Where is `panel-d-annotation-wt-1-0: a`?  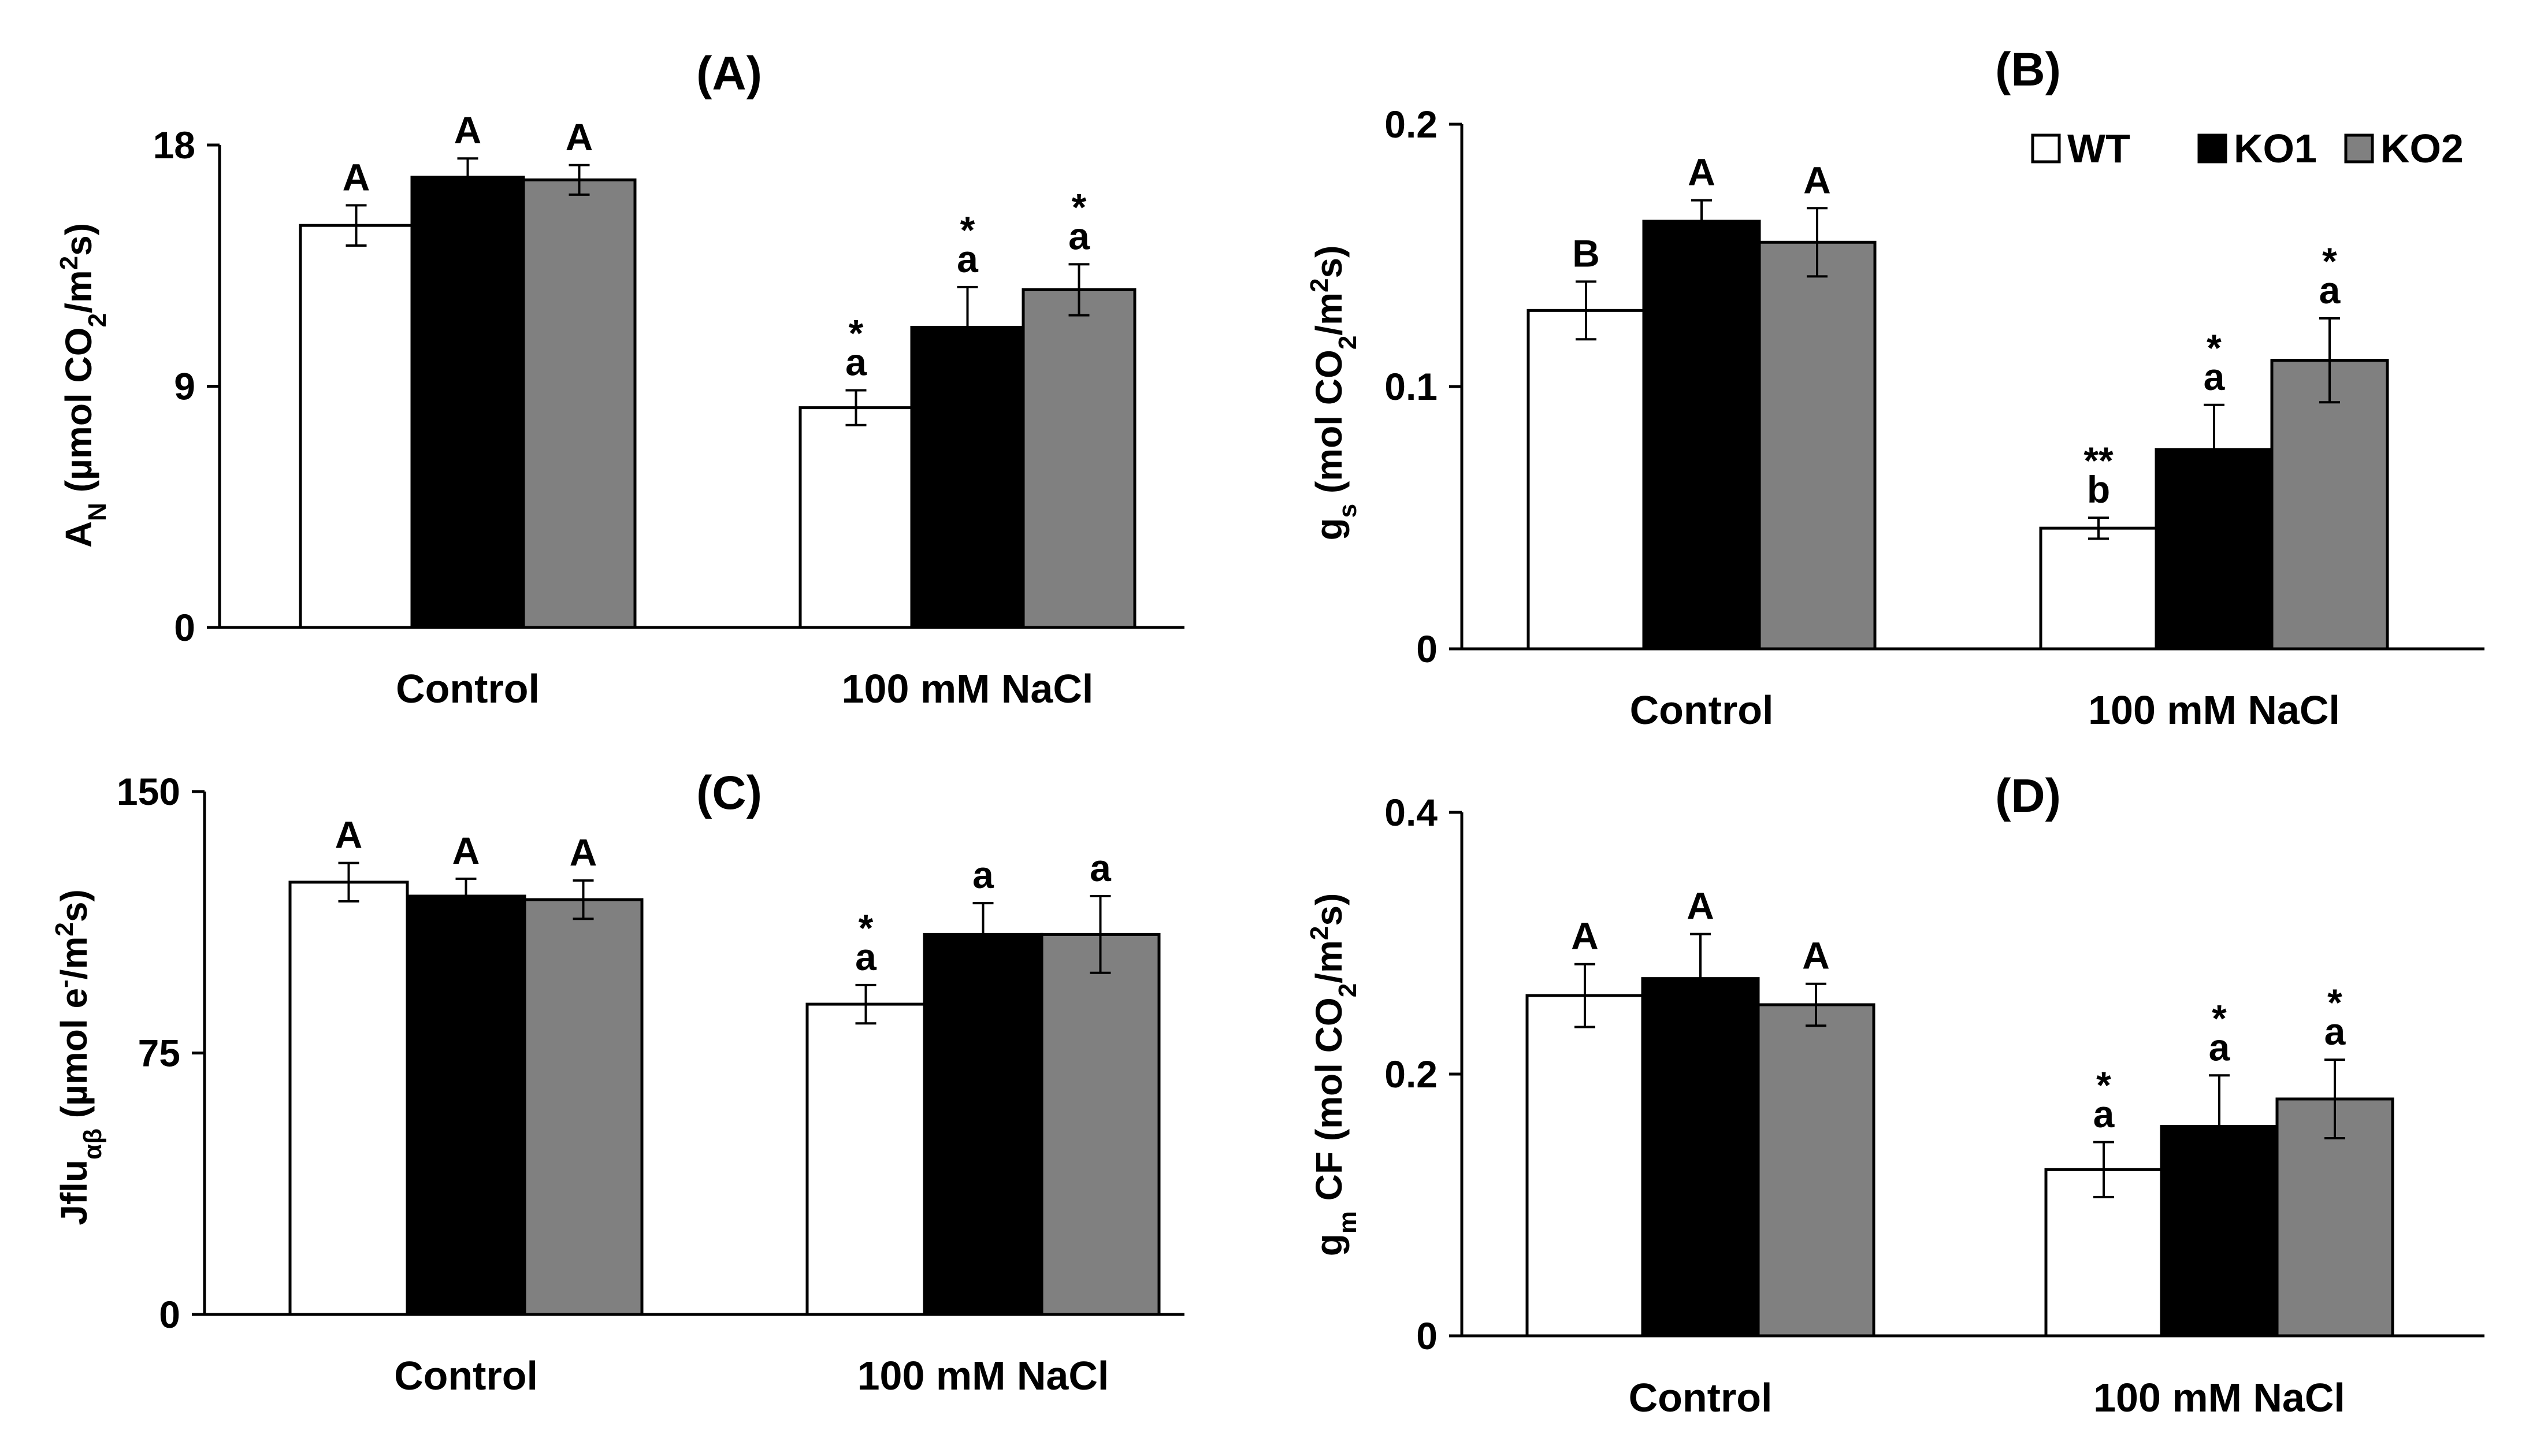
panel-d-annotation-wt-1-0: a is located at coordinates (2104, 1114).